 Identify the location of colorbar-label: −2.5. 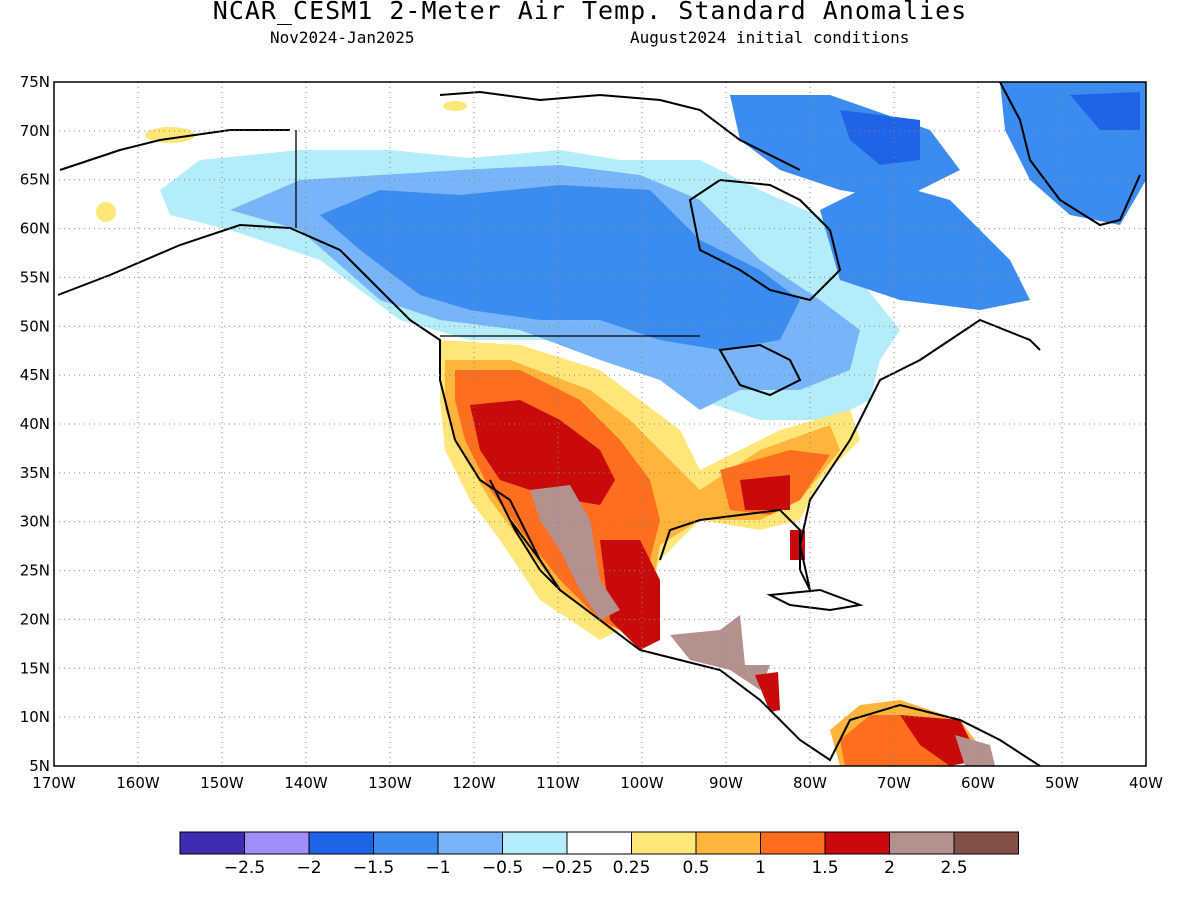
(244, 868).